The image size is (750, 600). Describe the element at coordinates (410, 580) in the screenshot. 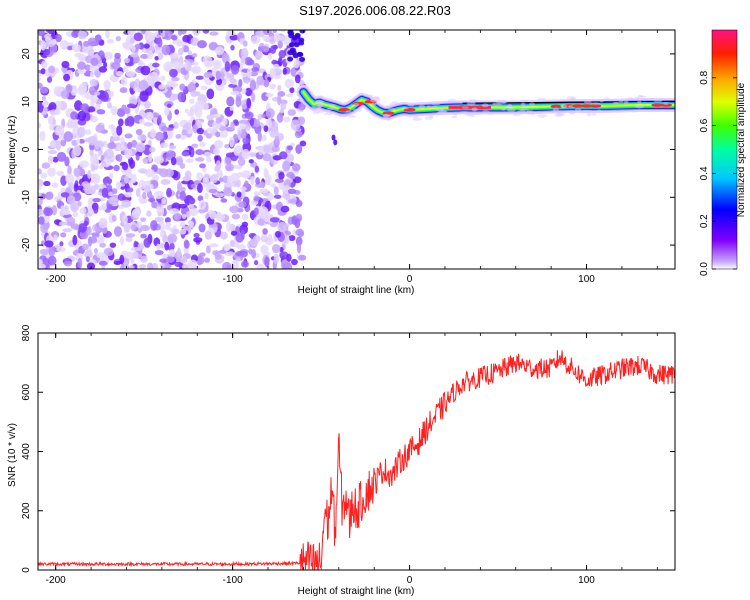

I see `snr-xtick-label: 0` at that location.